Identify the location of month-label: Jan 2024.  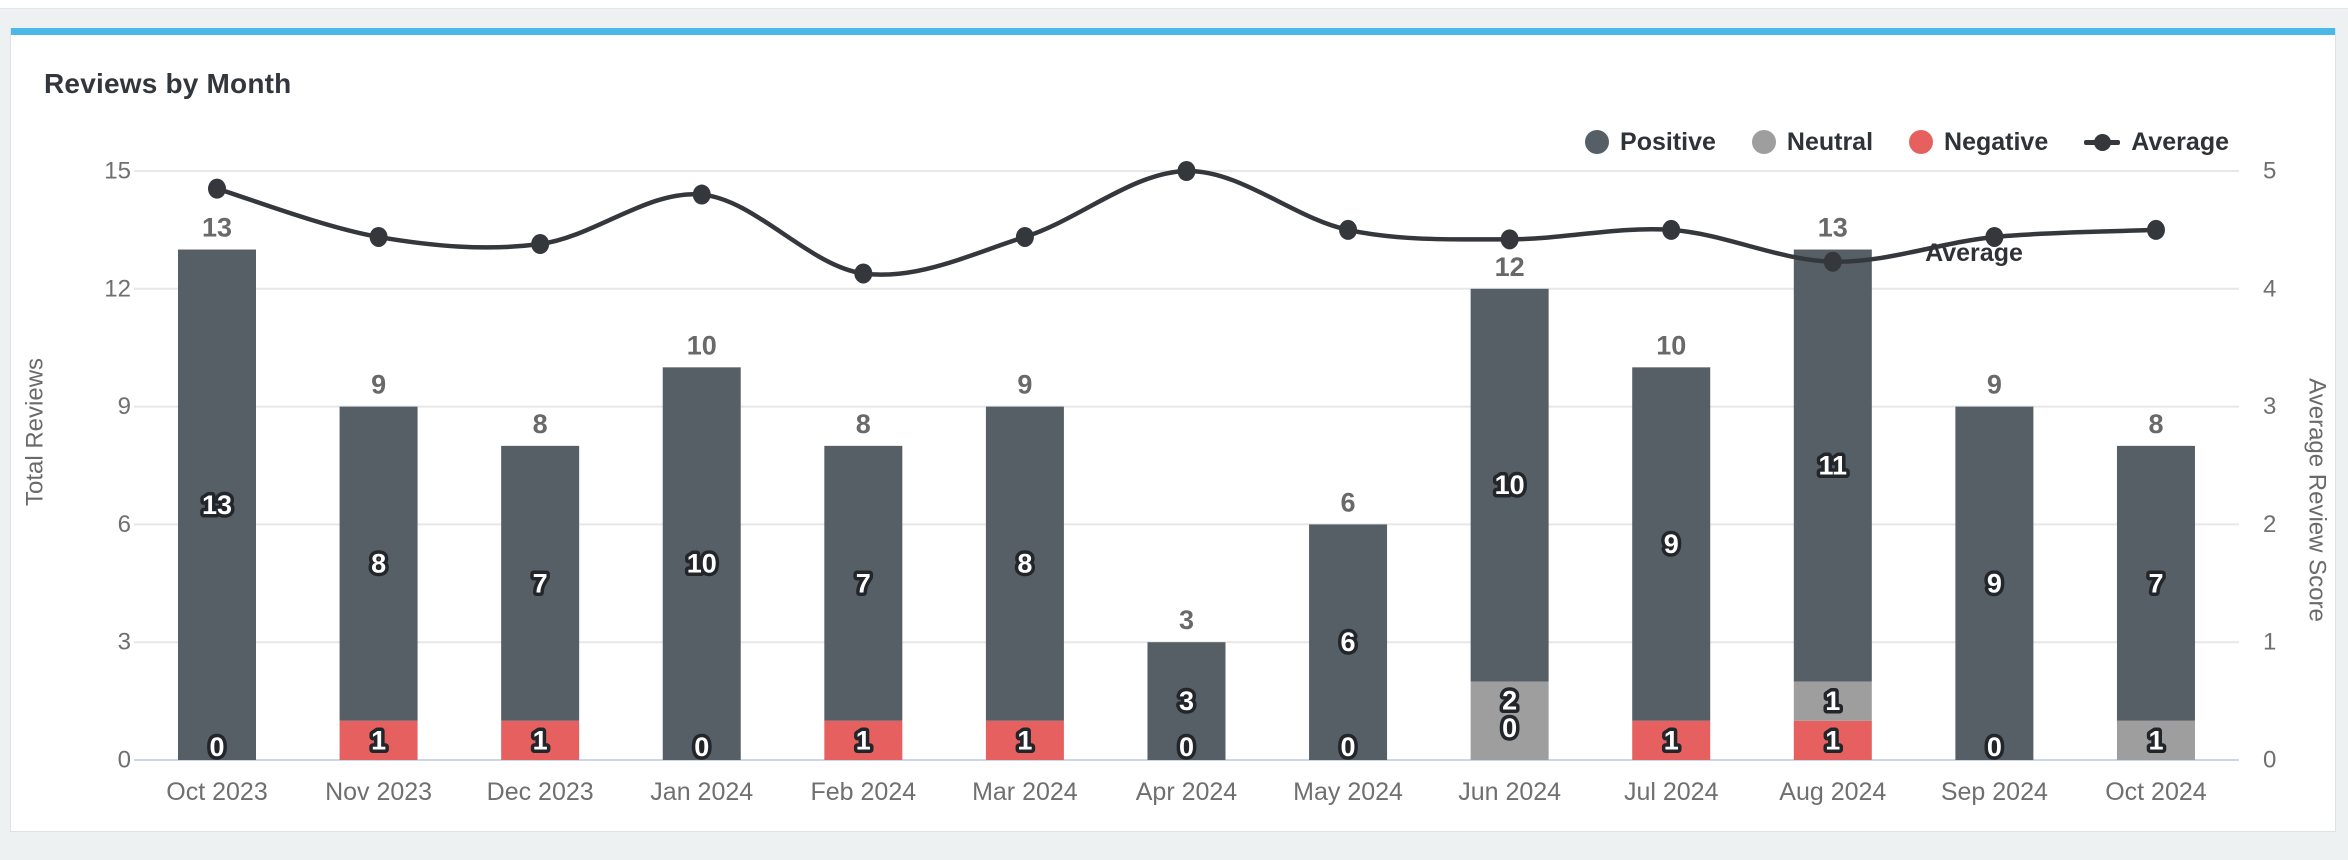
(701, 792).